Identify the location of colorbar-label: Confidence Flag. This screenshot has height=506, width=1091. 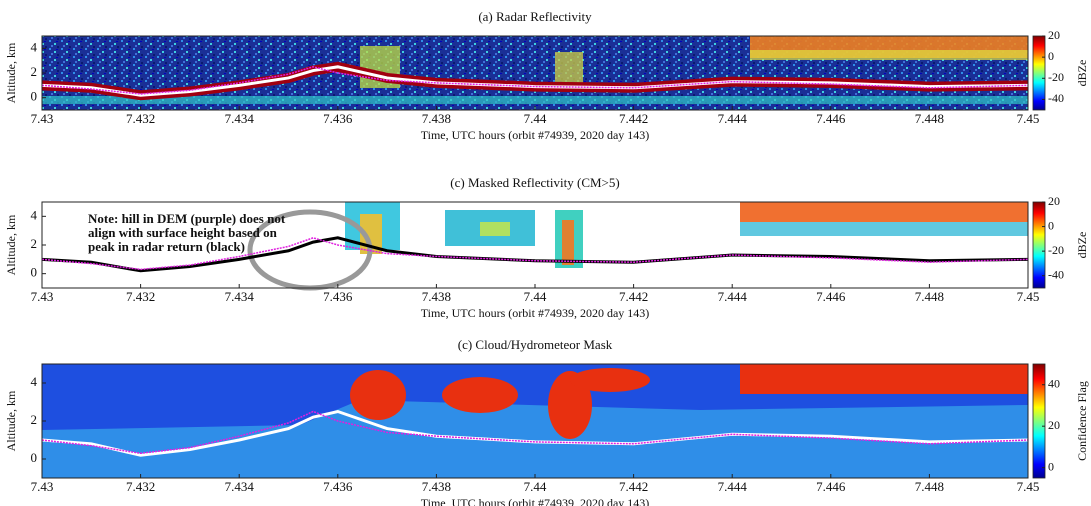
(1082, 421).